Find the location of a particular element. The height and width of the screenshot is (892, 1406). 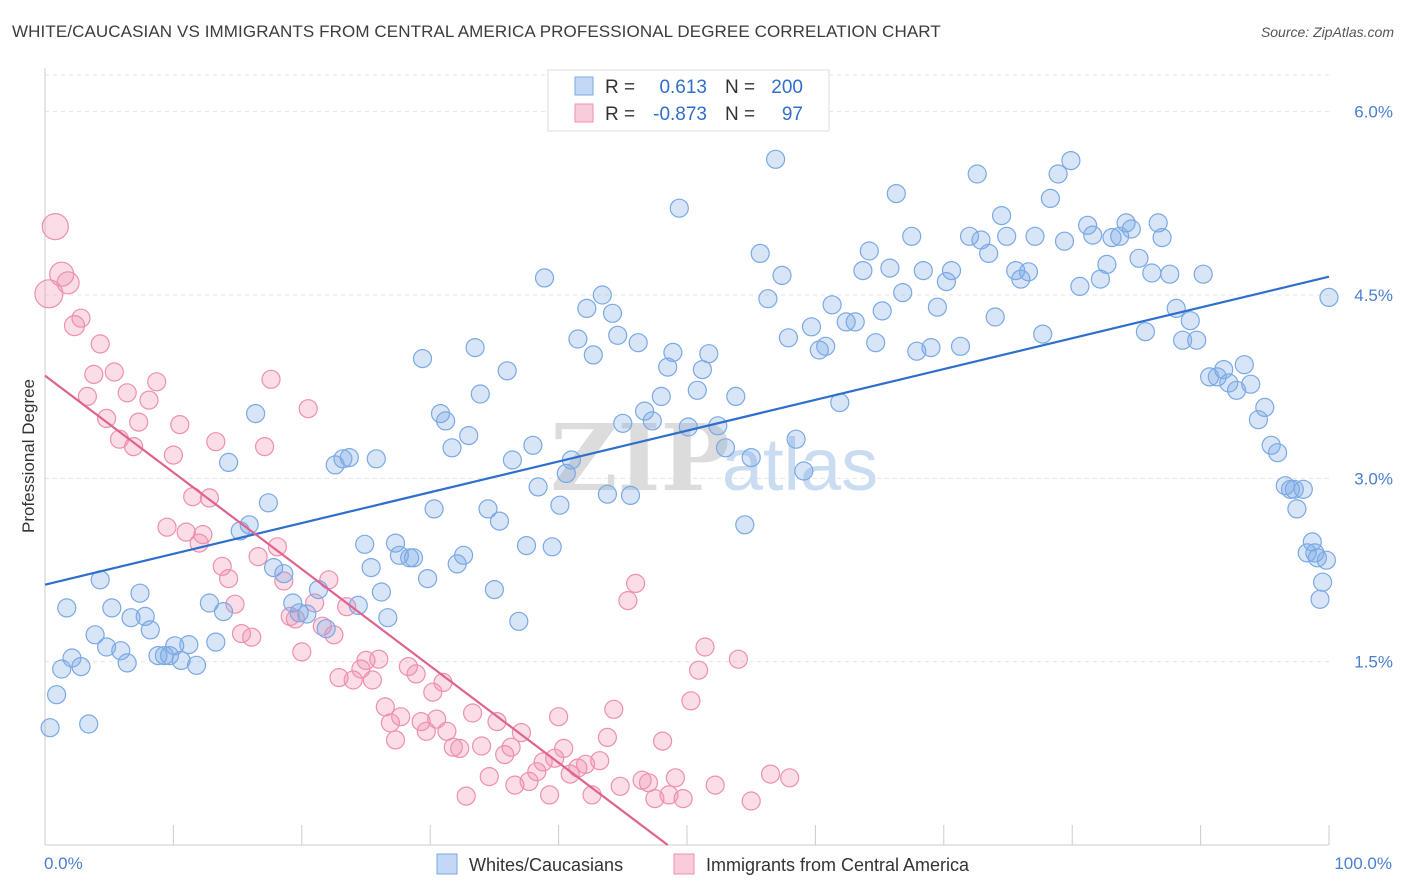

legend-n-label-1: N = is located at coordinates (740, 87).